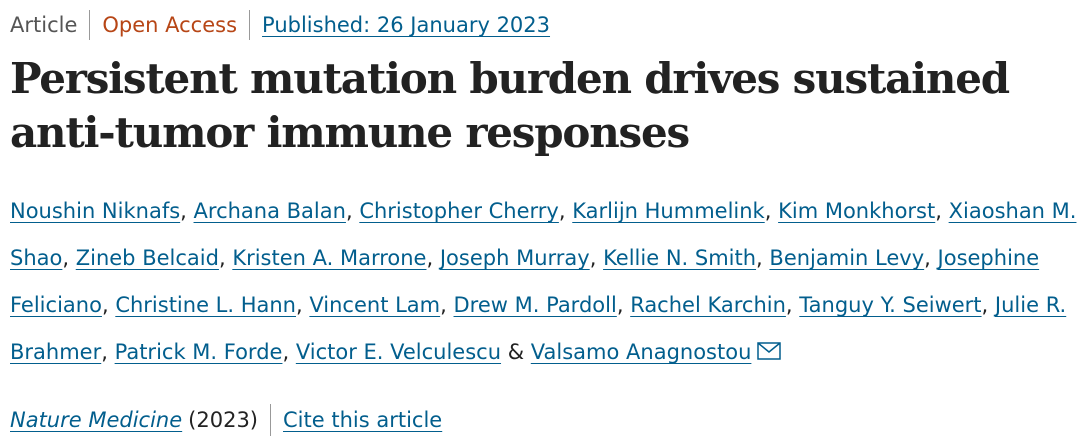 Image resolution: width=1084 pixels, height=444 pixels. I want to click on author-link: Victor E. Velculescu, so click(398, 352).